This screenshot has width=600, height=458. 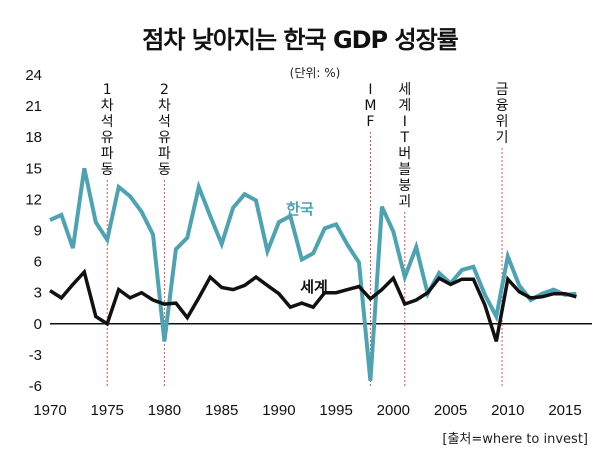 I want to click on y-tick-label: 15, so click(x=33, y=168).